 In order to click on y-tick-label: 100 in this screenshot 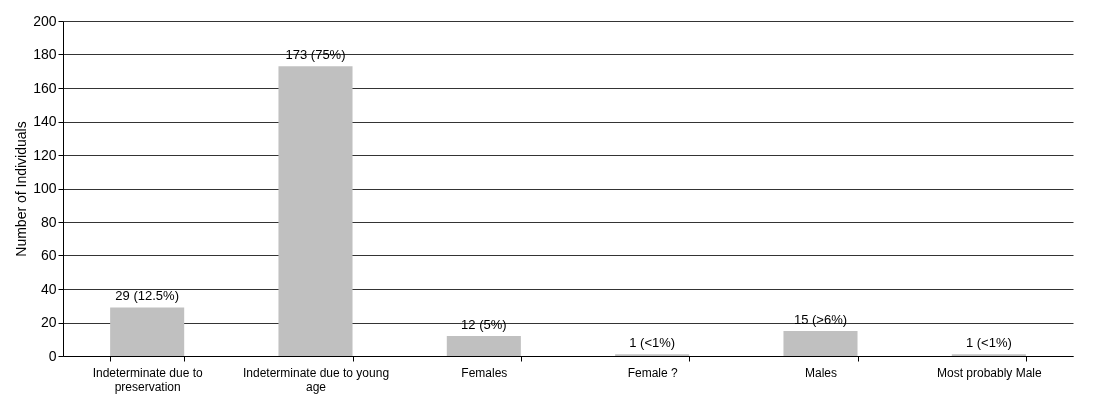, I will do `click(45, 188)`.